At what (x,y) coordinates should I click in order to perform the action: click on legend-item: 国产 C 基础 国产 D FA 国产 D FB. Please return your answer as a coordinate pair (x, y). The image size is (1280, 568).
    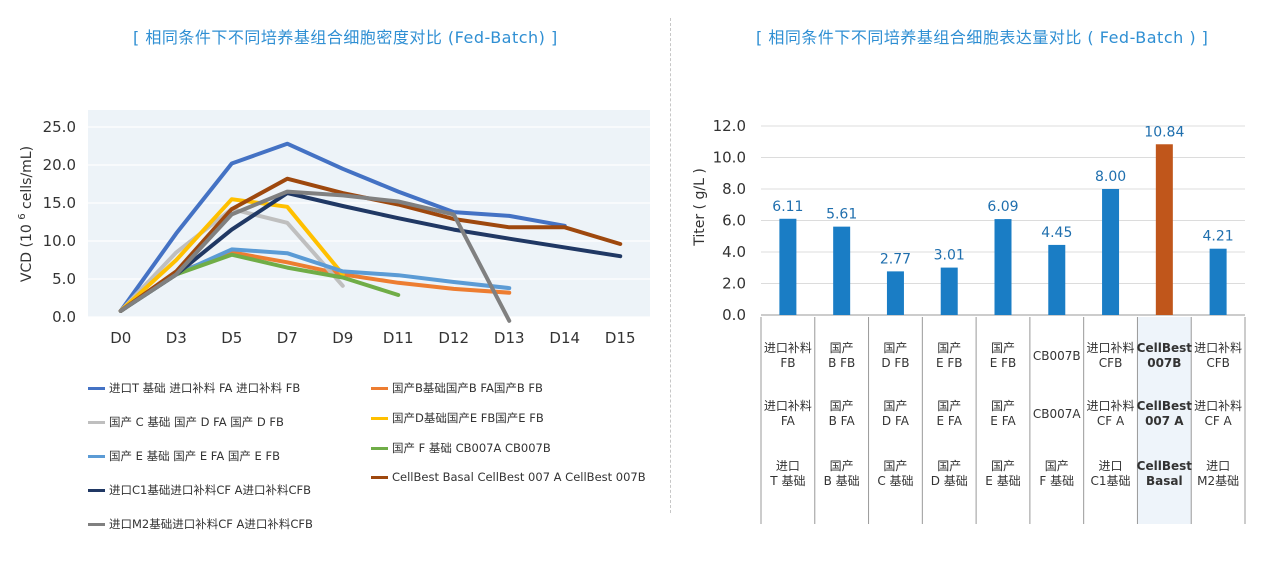
    Looking at the image, I should click on (186, 422).